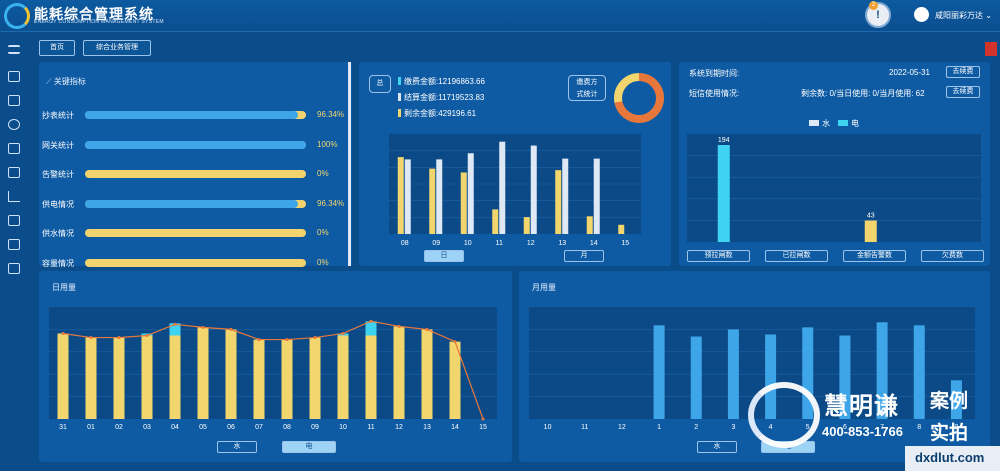 The width and height of the screenshot is (1000, 471). What do you see at coordinates (871, 216) in the screenshot?
I see `data-label: 43` at bounding box center [871, 216].